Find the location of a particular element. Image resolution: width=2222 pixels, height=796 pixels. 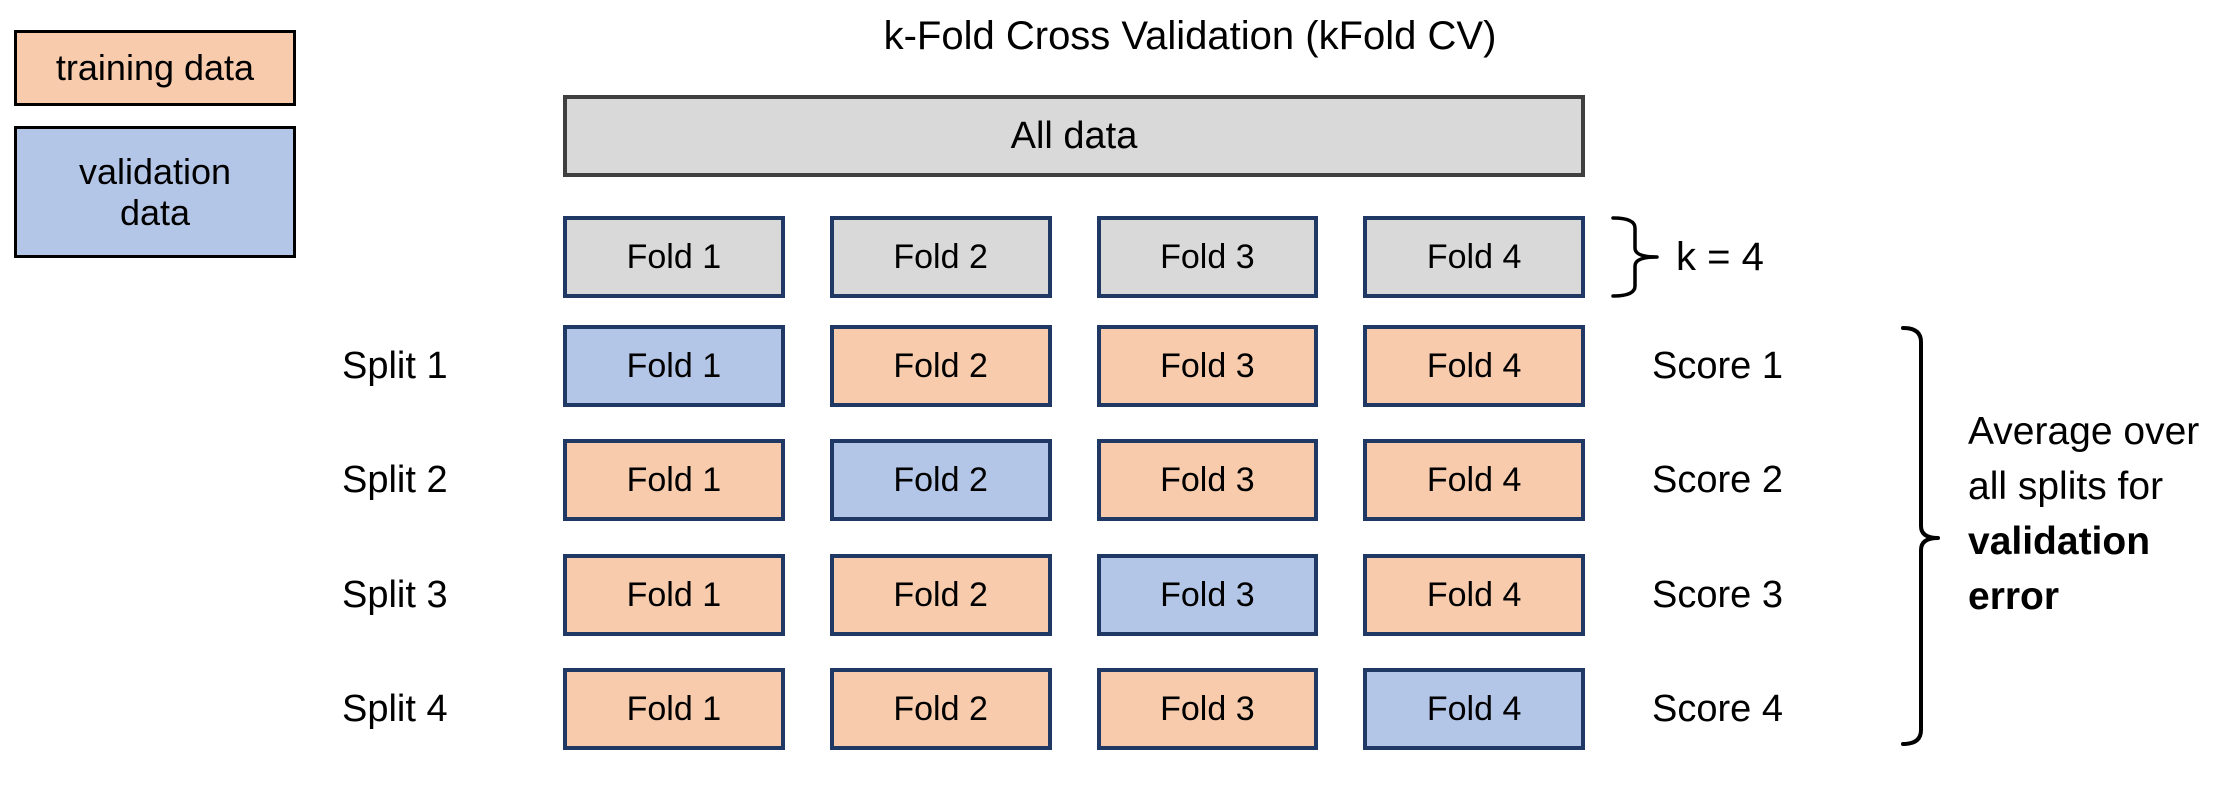

split-3-fold-3-cell: Fold 3 is located at coordinates (1207, 595).